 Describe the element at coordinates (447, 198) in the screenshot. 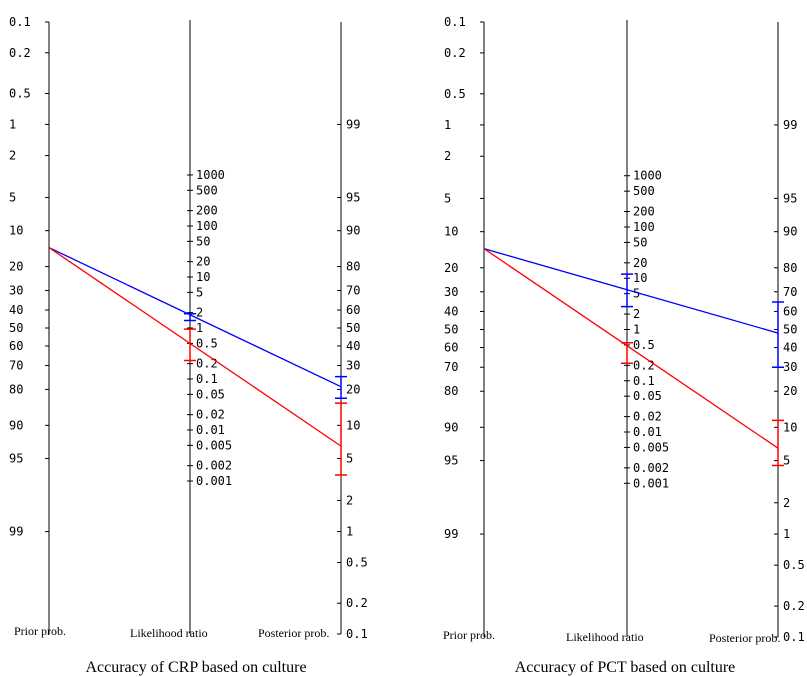

I see `prior-tick-label: 5` at that location.